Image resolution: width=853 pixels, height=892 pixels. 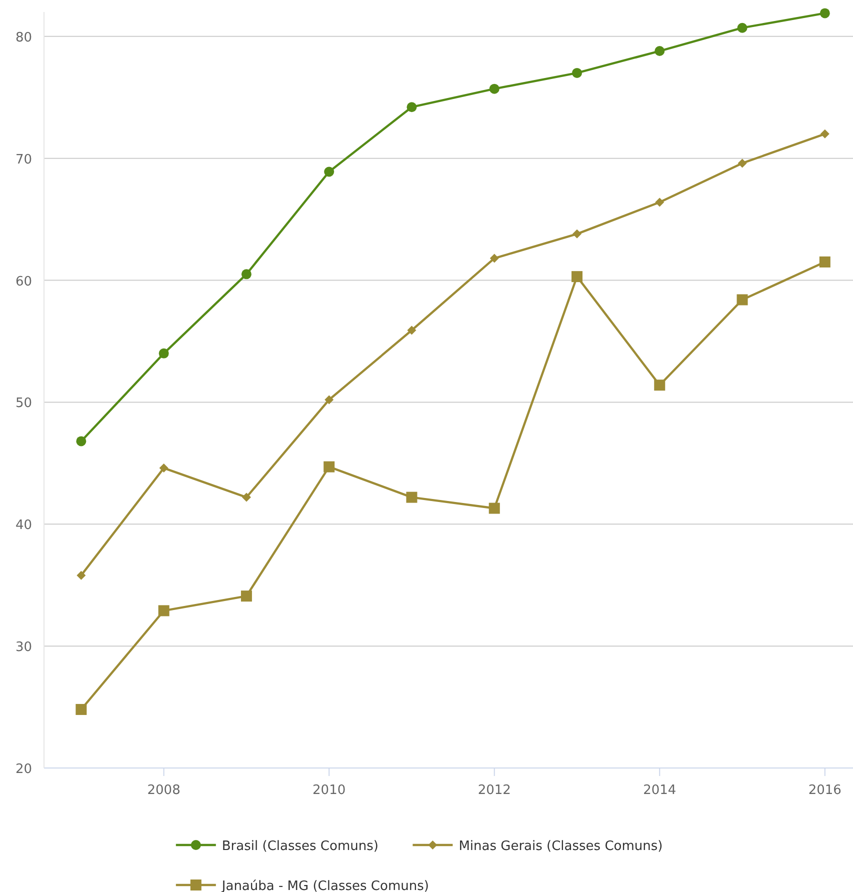 I want to click on y-tick-label: 60, so click(x=23, y=282).